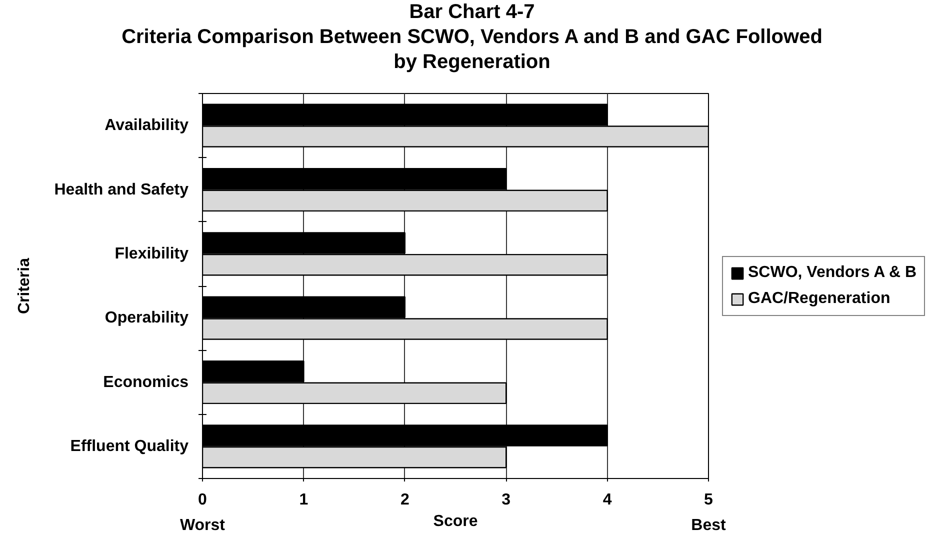  What do you see at coordinates (709, 513) in the screenshot?
I see `x-tick-label: 5 Best` at bounding box center [709, 513].